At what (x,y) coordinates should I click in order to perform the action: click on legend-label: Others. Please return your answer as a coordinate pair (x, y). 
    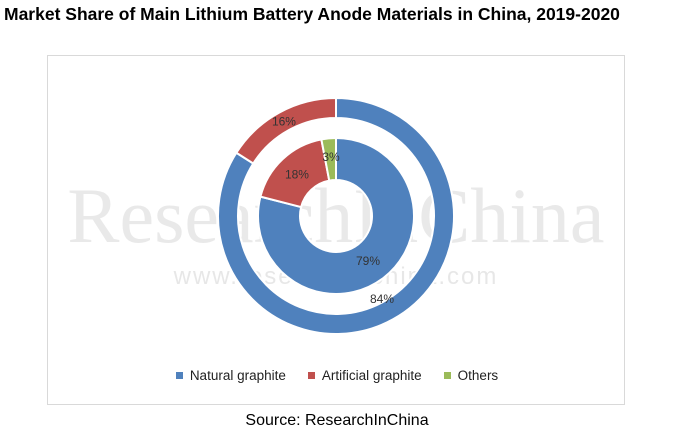
    Looking at the image, I should click on (478, 375).